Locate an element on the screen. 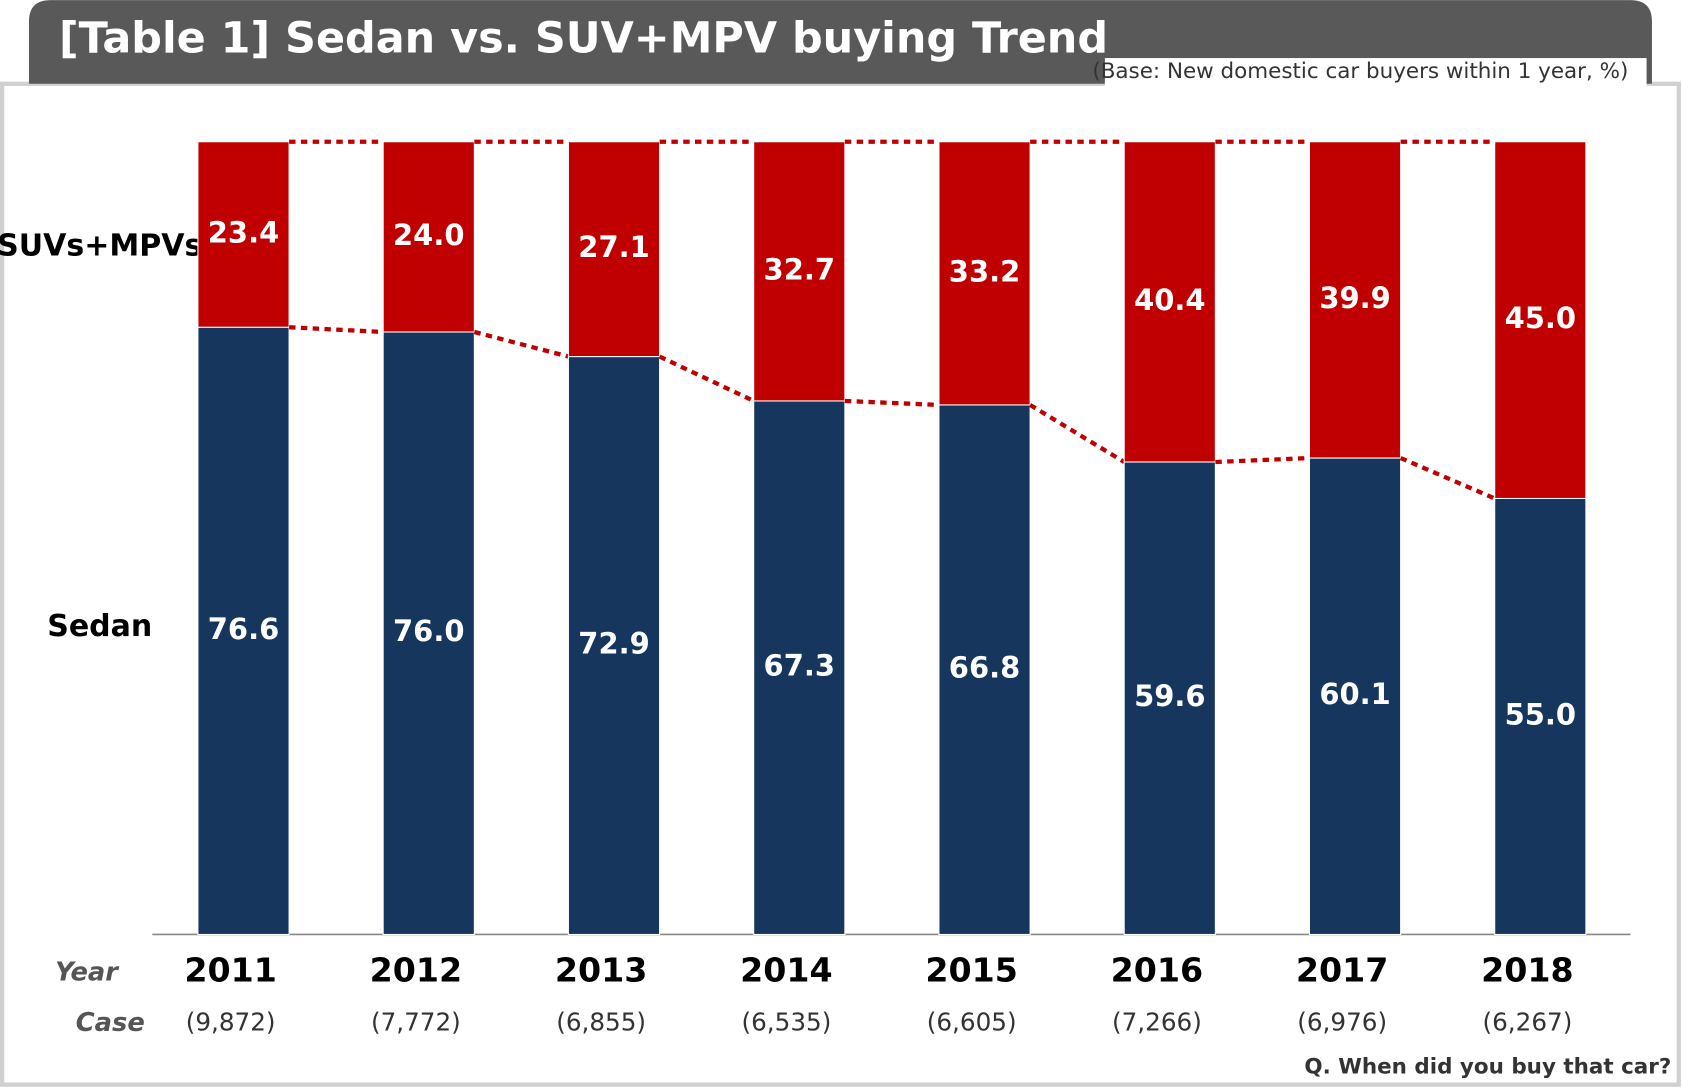 The image size is (1682, 1088). case-label: (6,535) is located at coordinates (786, 1021).